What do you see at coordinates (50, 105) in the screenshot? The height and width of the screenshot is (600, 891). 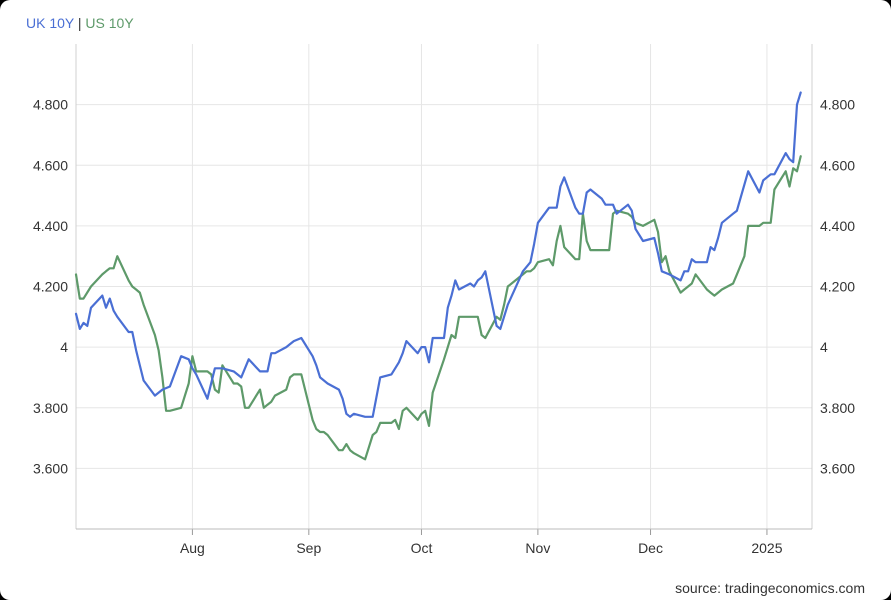 I see `y-tick-label-left: 4.800` at bounding box center [50, 105].